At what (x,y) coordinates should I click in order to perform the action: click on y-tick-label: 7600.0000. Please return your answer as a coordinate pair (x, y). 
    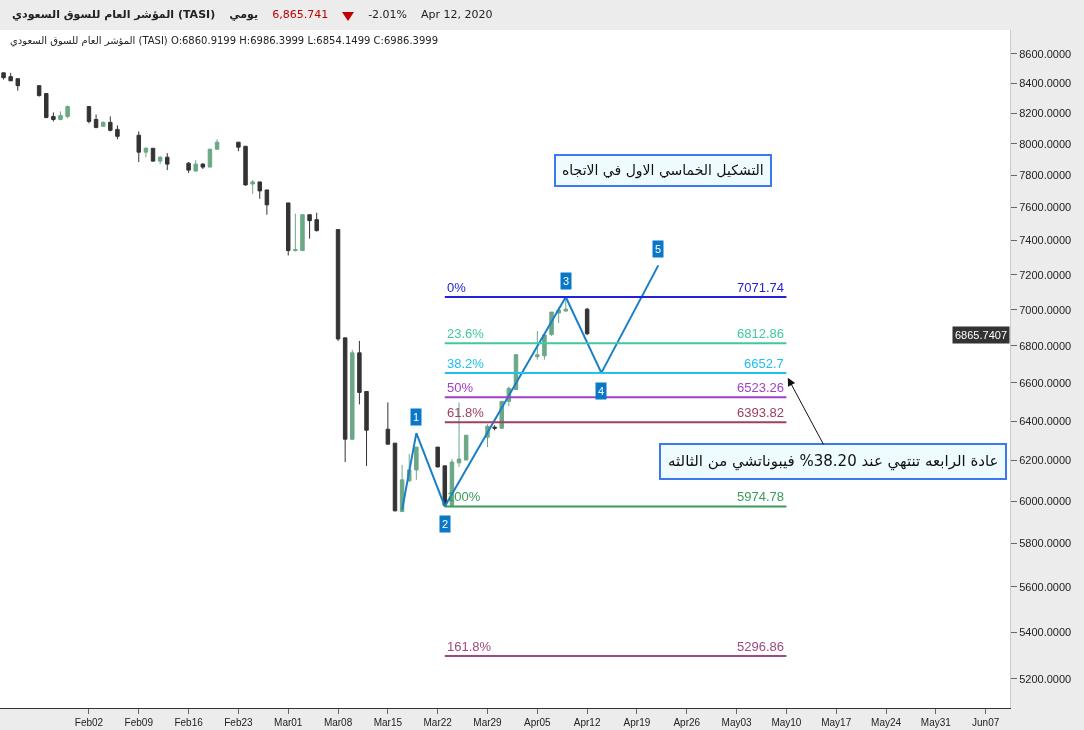
    Looking at the image, I should click on (1045, 207).